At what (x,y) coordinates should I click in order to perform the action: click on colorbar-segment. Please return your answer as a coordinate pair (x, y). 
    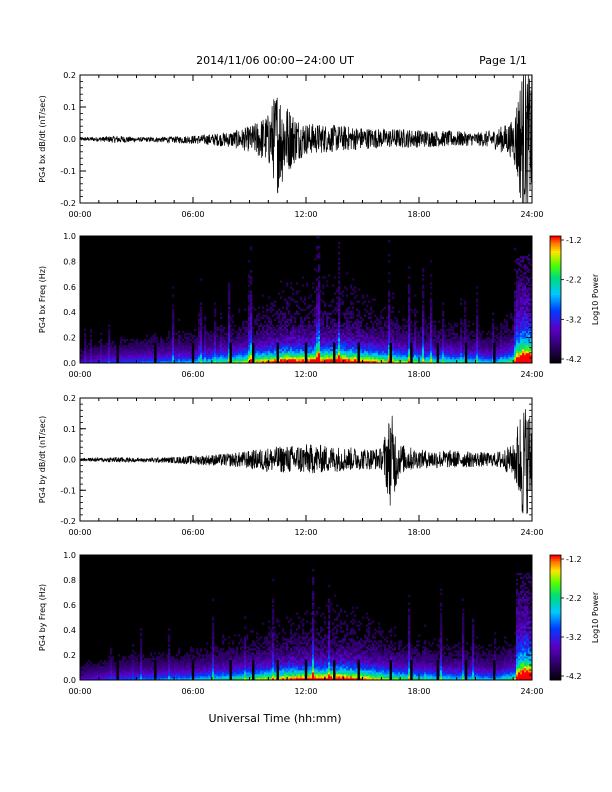
    Looking at the image, I should click on (555, 301).